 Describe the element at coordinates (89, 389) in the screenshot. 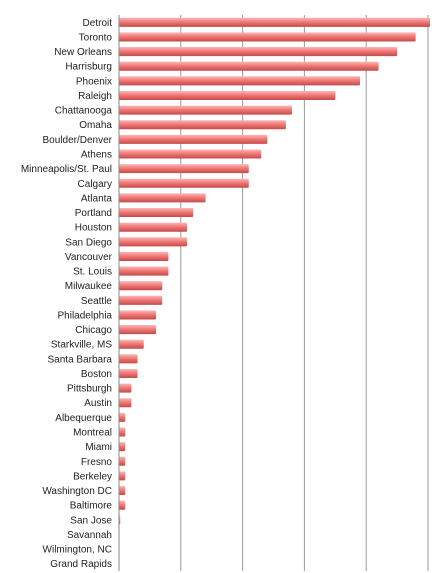

I see `category-label: Pittsburgh` at that location.